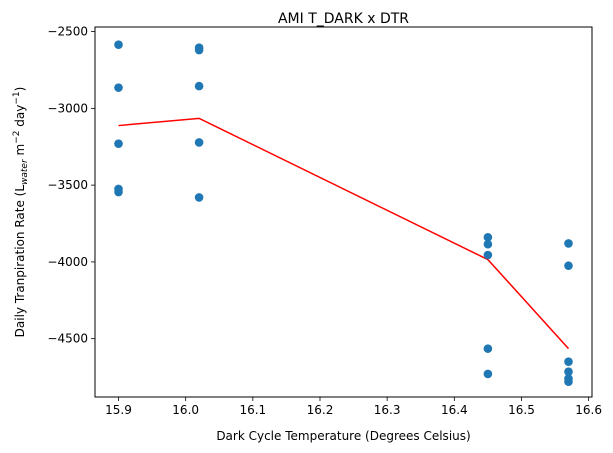  Describe the element at coordinates (67, 262) in the screenshot. I see `y-tick-label: −4000` at that location.